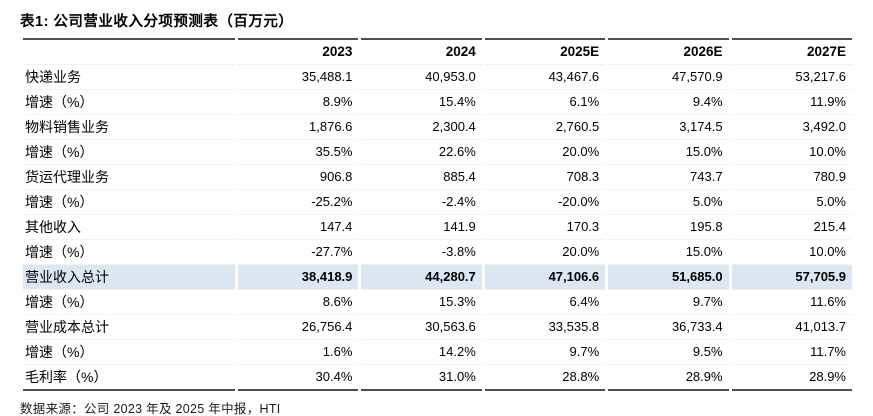 This screenshot has height=416, width=873. I want to click on value-cell: 6.1%, so click(545, 102).